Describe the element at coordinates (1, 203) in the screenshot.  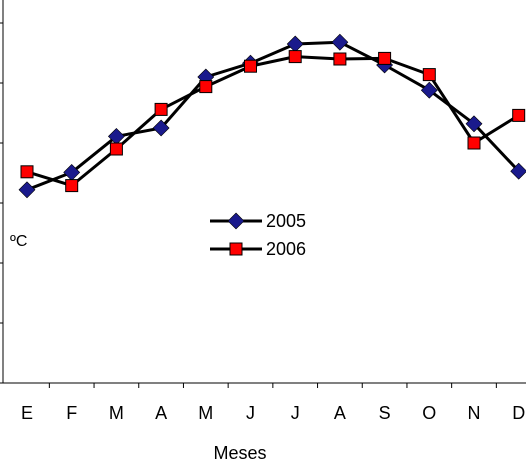
I see `y-ticks` at that location.